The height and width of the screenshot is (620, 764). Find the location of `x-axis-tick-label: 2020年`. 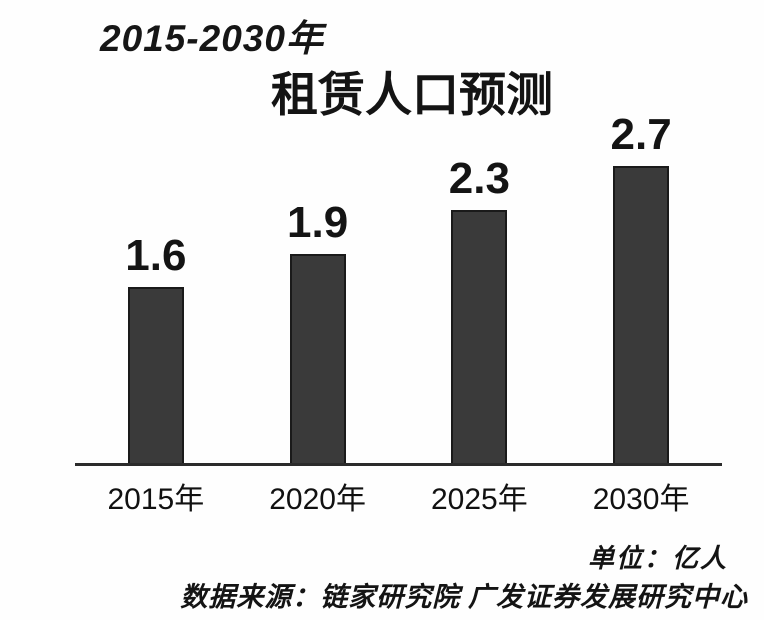

x-axis-tick-label: 2020年 is located at coordinates (317, 499).